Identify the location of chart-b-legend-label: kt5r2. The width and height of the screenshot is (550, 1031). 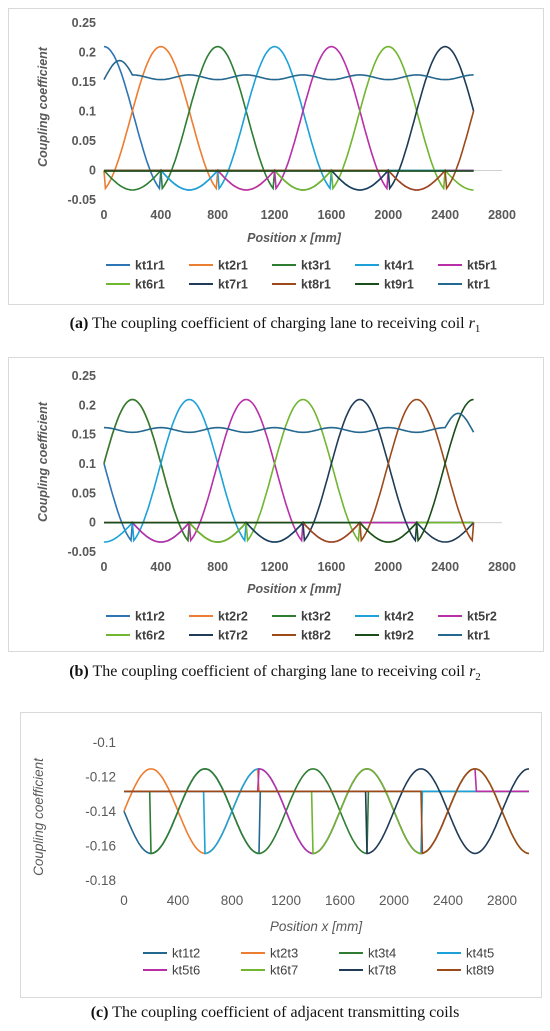
(482, 617).